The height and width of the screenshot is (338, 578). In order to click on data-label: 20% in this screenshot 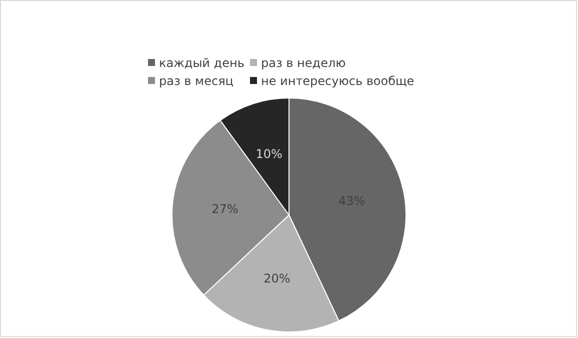, I will do `click(277, 278)`.